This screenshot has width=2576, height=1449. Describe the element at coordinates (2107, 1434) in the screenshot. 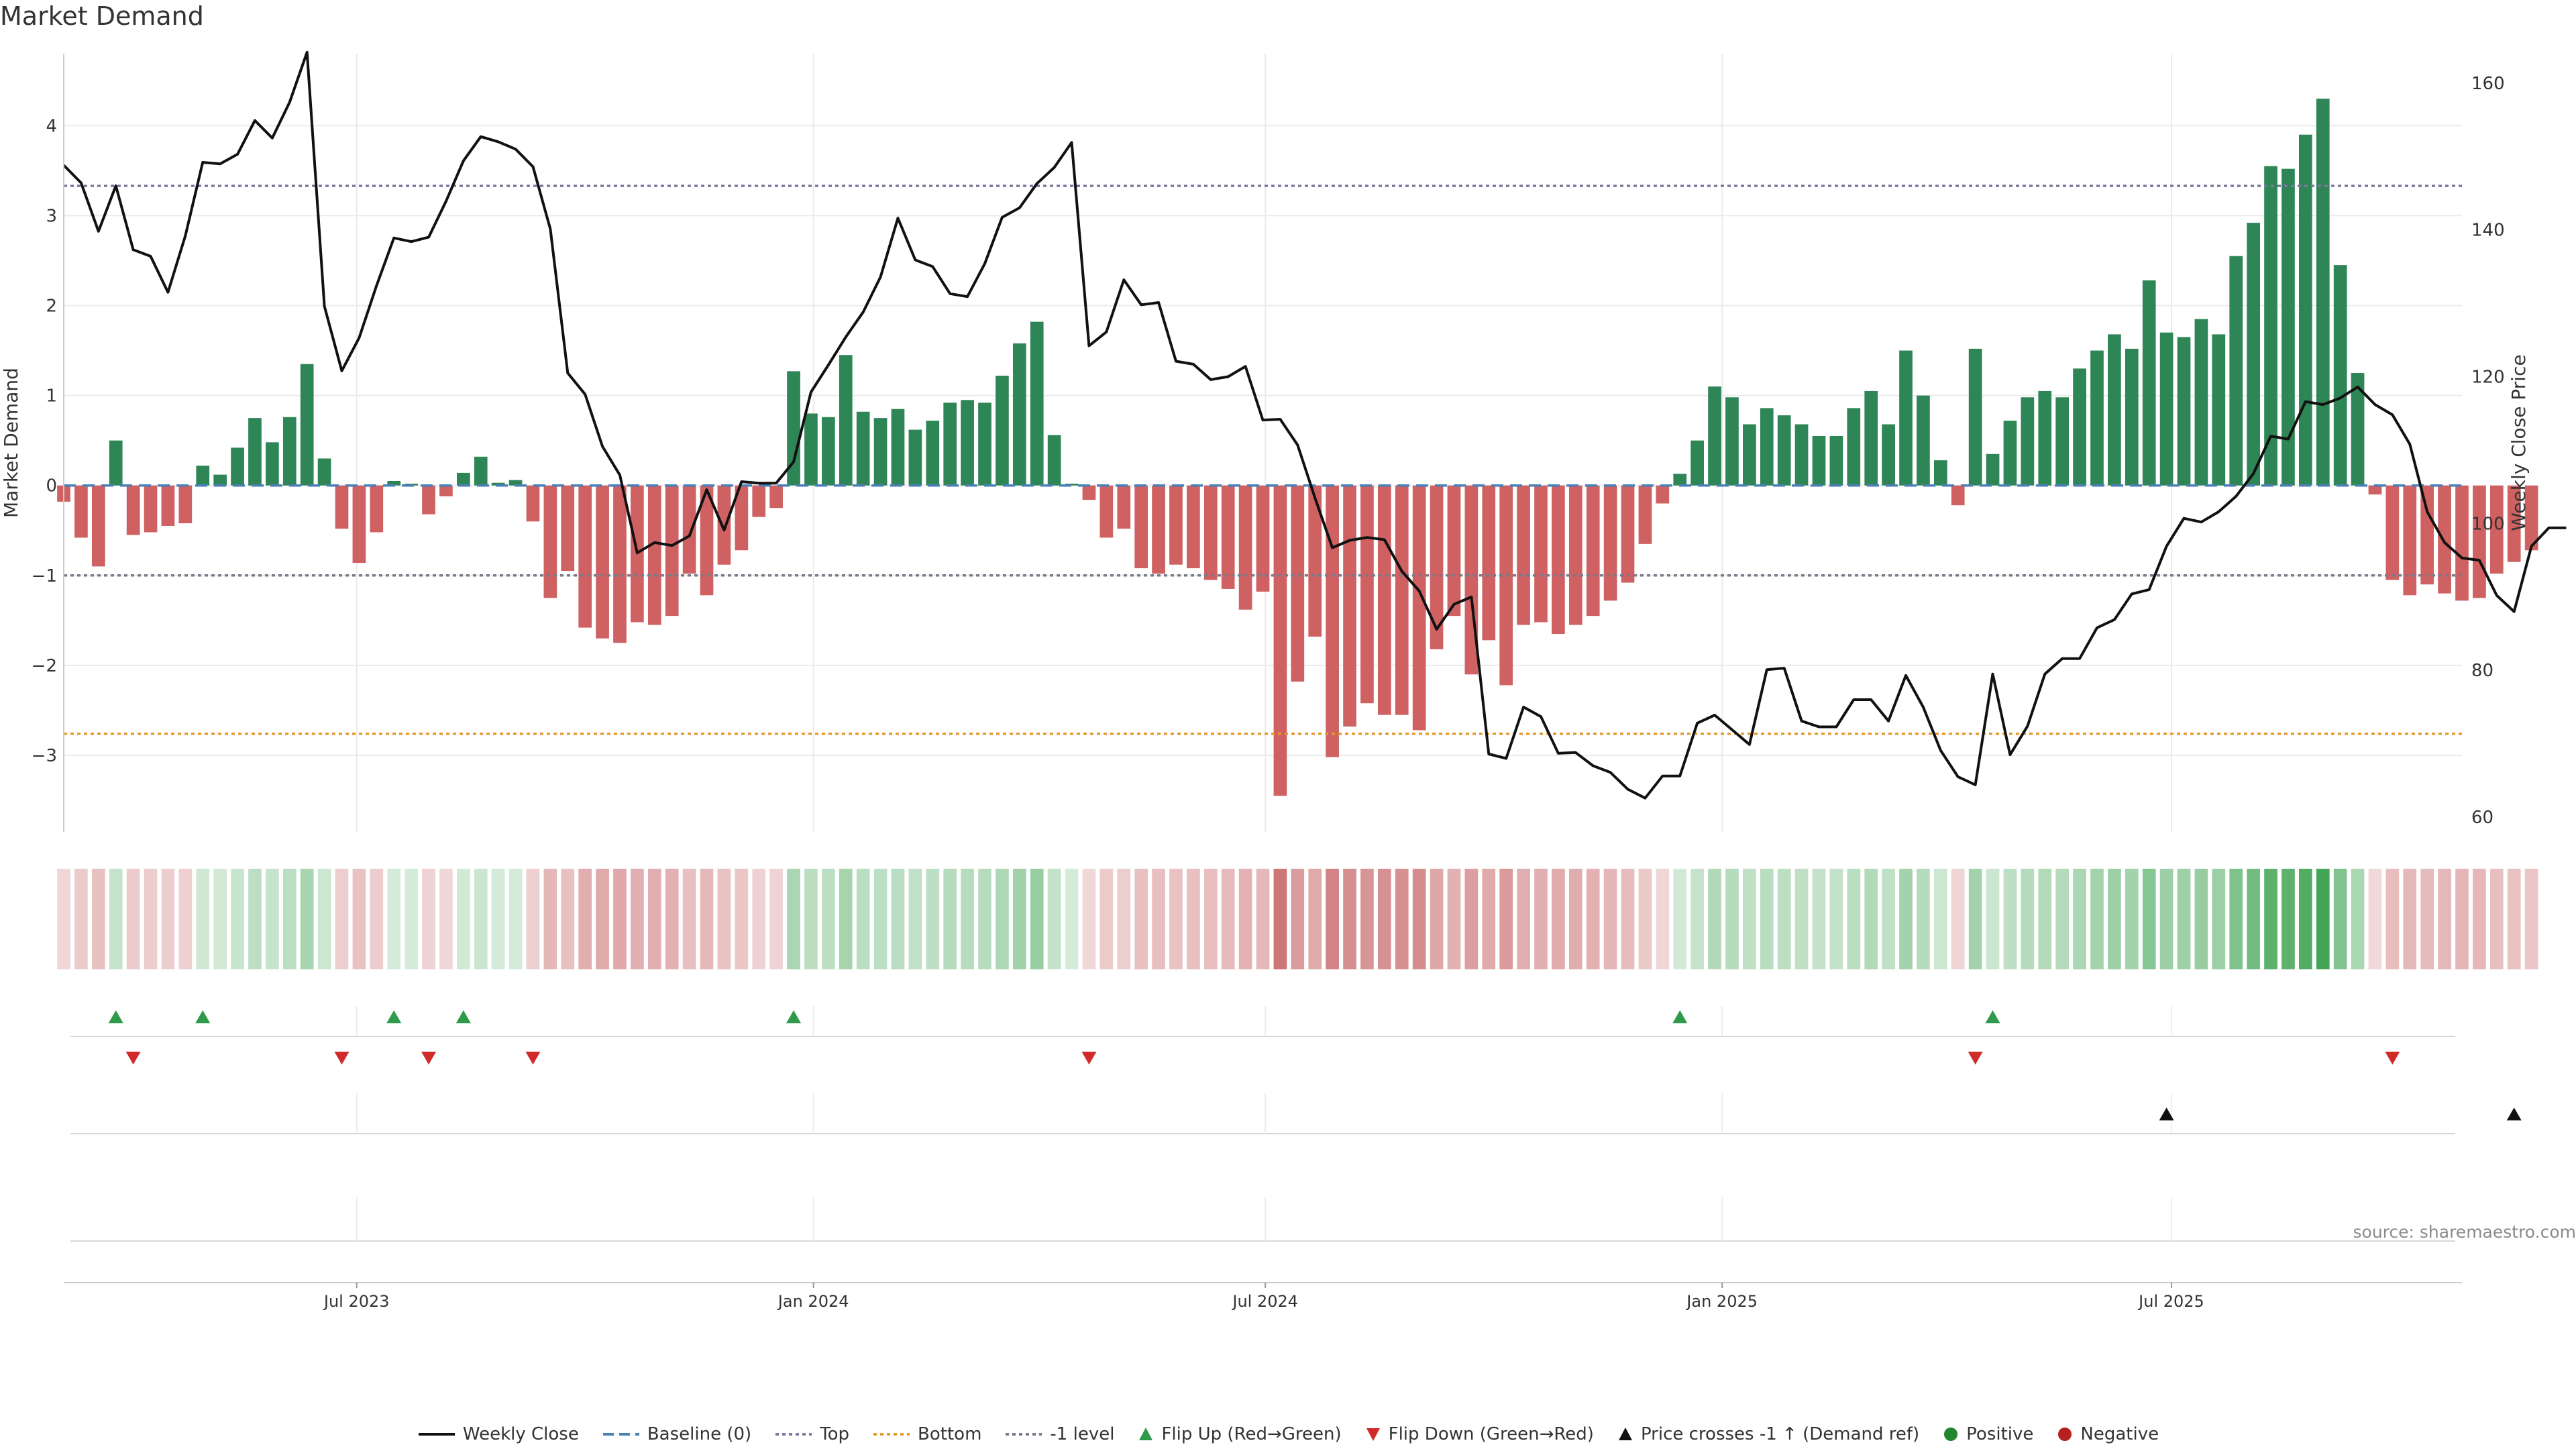

I see `legend-item: Negative` at that location.